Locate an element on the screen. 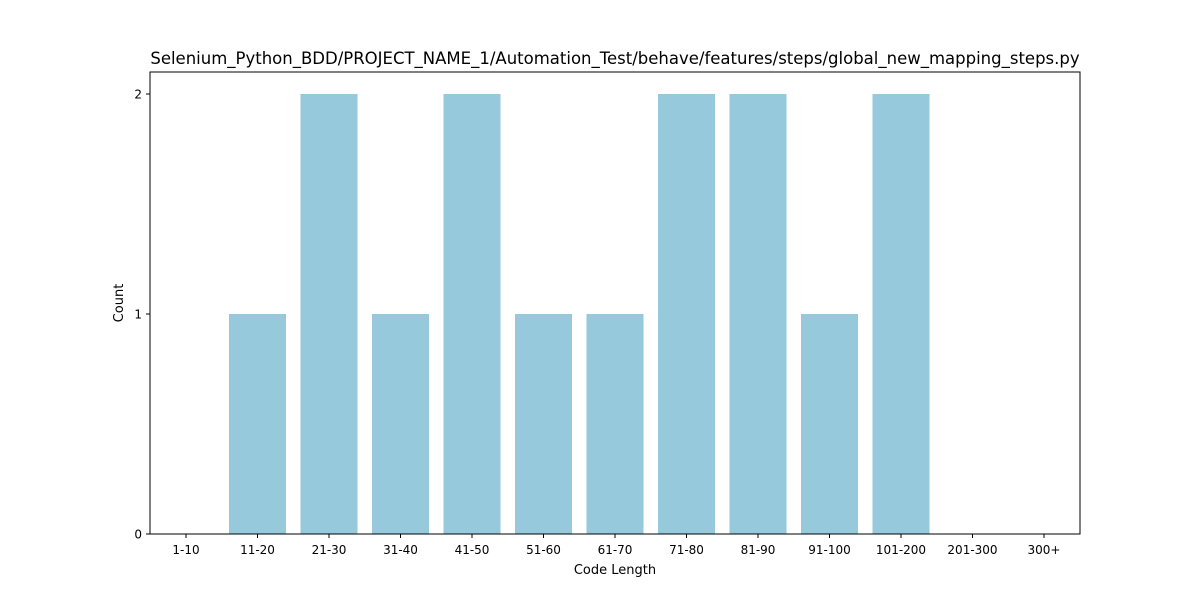 The width and height of the screenshot is (1200, 600). x-tick-label: 81-90 is located at coordinates (758, 550).